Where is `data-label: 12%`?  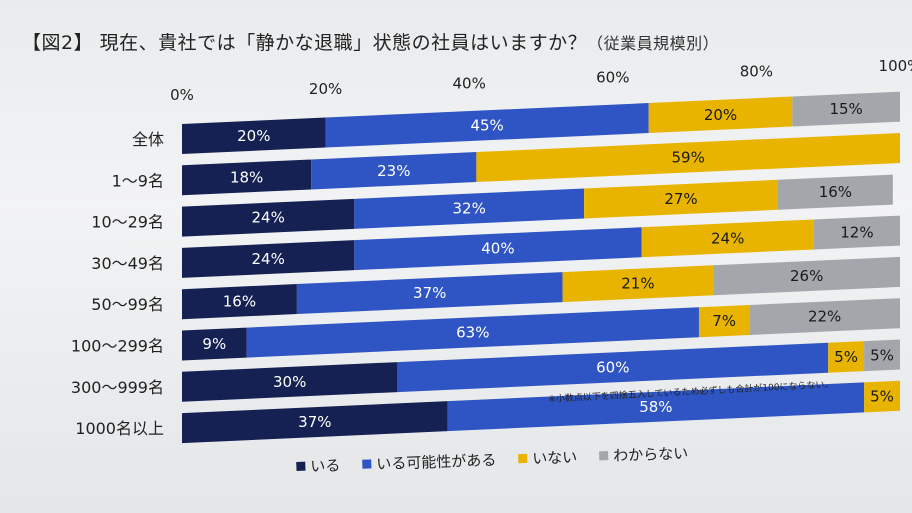 data-label: 12% is located at coordinates (856, 233).